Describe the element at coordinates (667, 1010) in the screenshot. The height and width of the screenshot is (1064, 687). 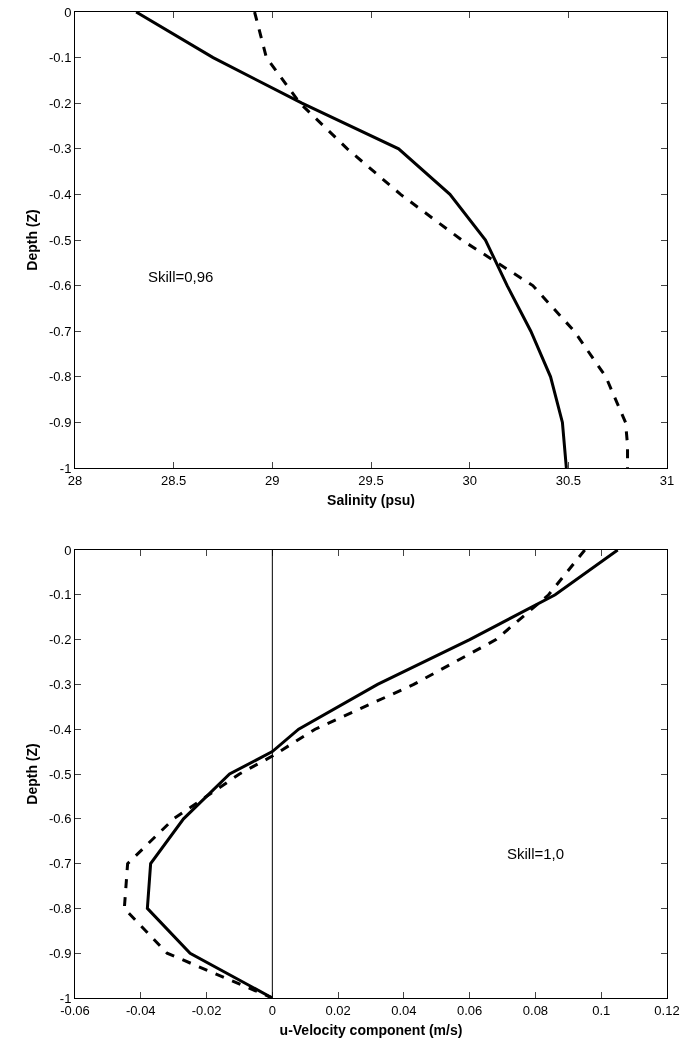
I see `x-tick-label: 0.12` at that location.